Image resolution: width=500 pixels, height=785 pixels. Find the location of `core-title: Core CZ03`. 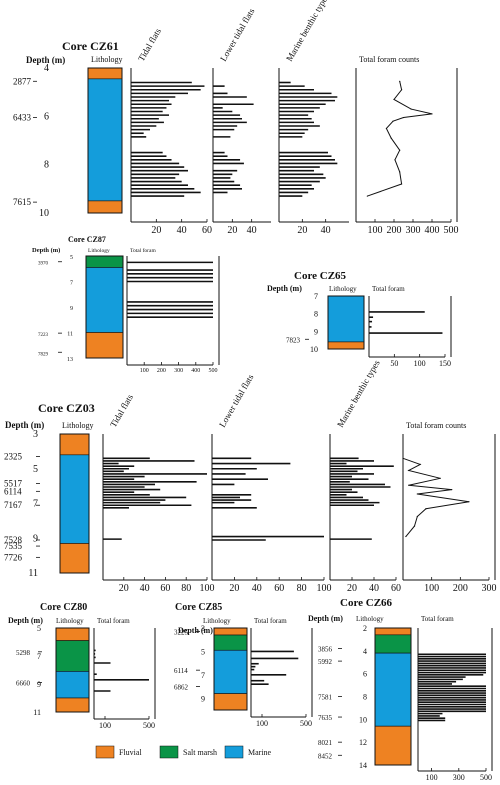

core-title: Core CZ03 is located at coordinates (66, 408).